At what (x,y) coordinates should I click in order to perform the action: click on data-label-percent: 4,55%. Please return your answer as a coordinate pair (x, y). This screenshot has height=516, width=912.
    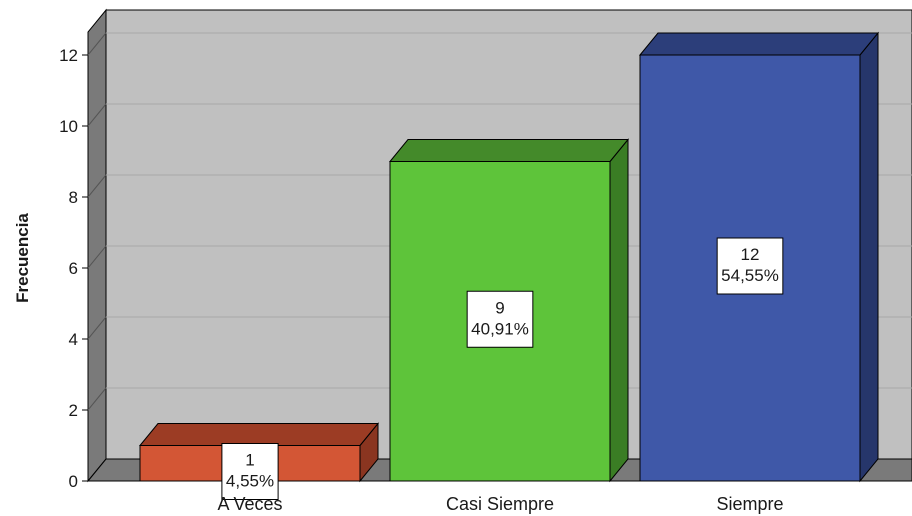
    Looking at the image, I should click on (250, 481).